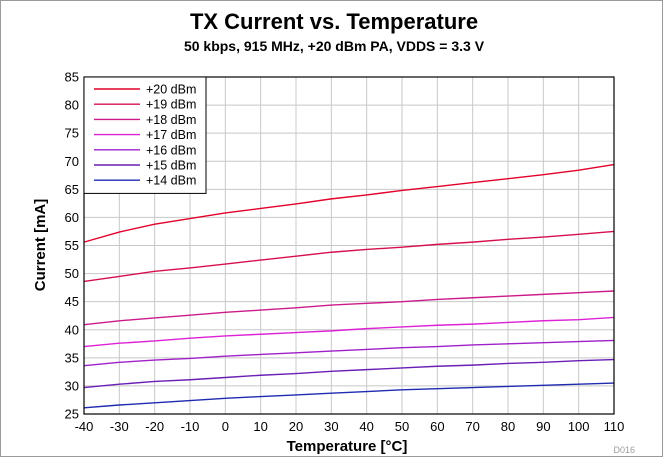 The image size is (663, 458). What do you see at coordinates (334, 21) in the screenshot?
I see `chart-title: TX Current vs. Temperature` at bounding box center [334, 21].